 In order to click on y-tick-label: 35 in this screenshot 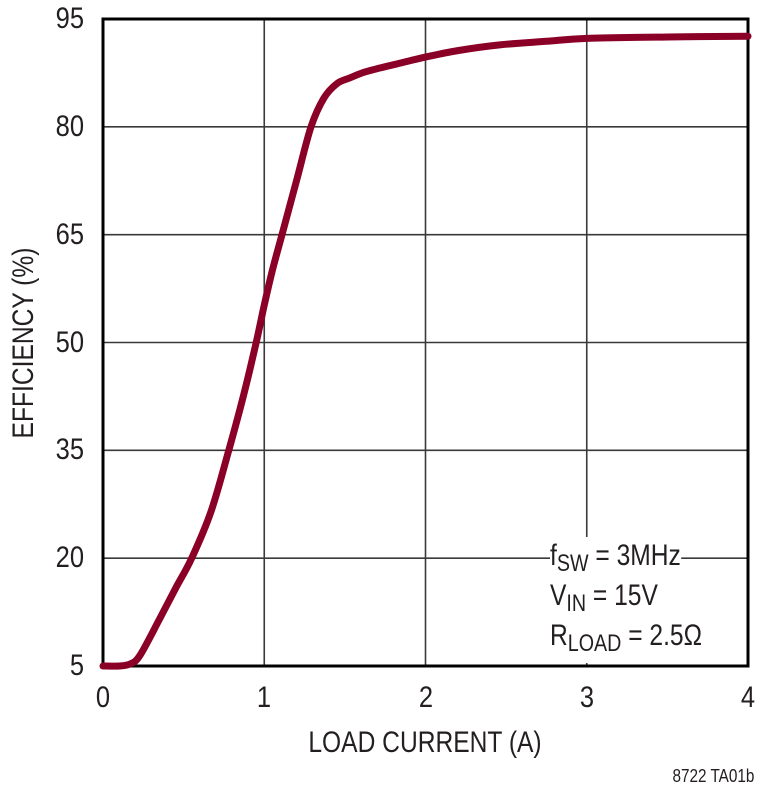, I will do `click(69, 450)`.